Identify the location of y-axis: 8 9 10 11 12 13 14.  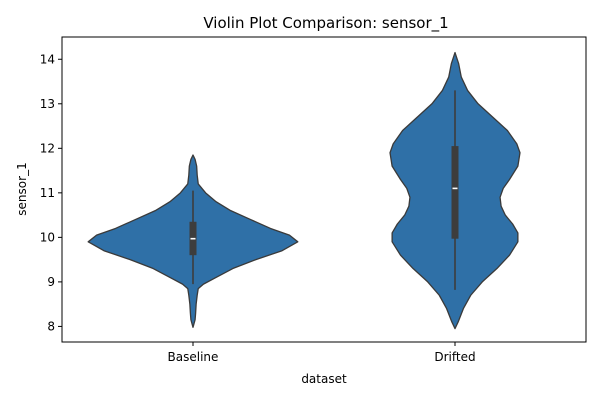
(51, 192).